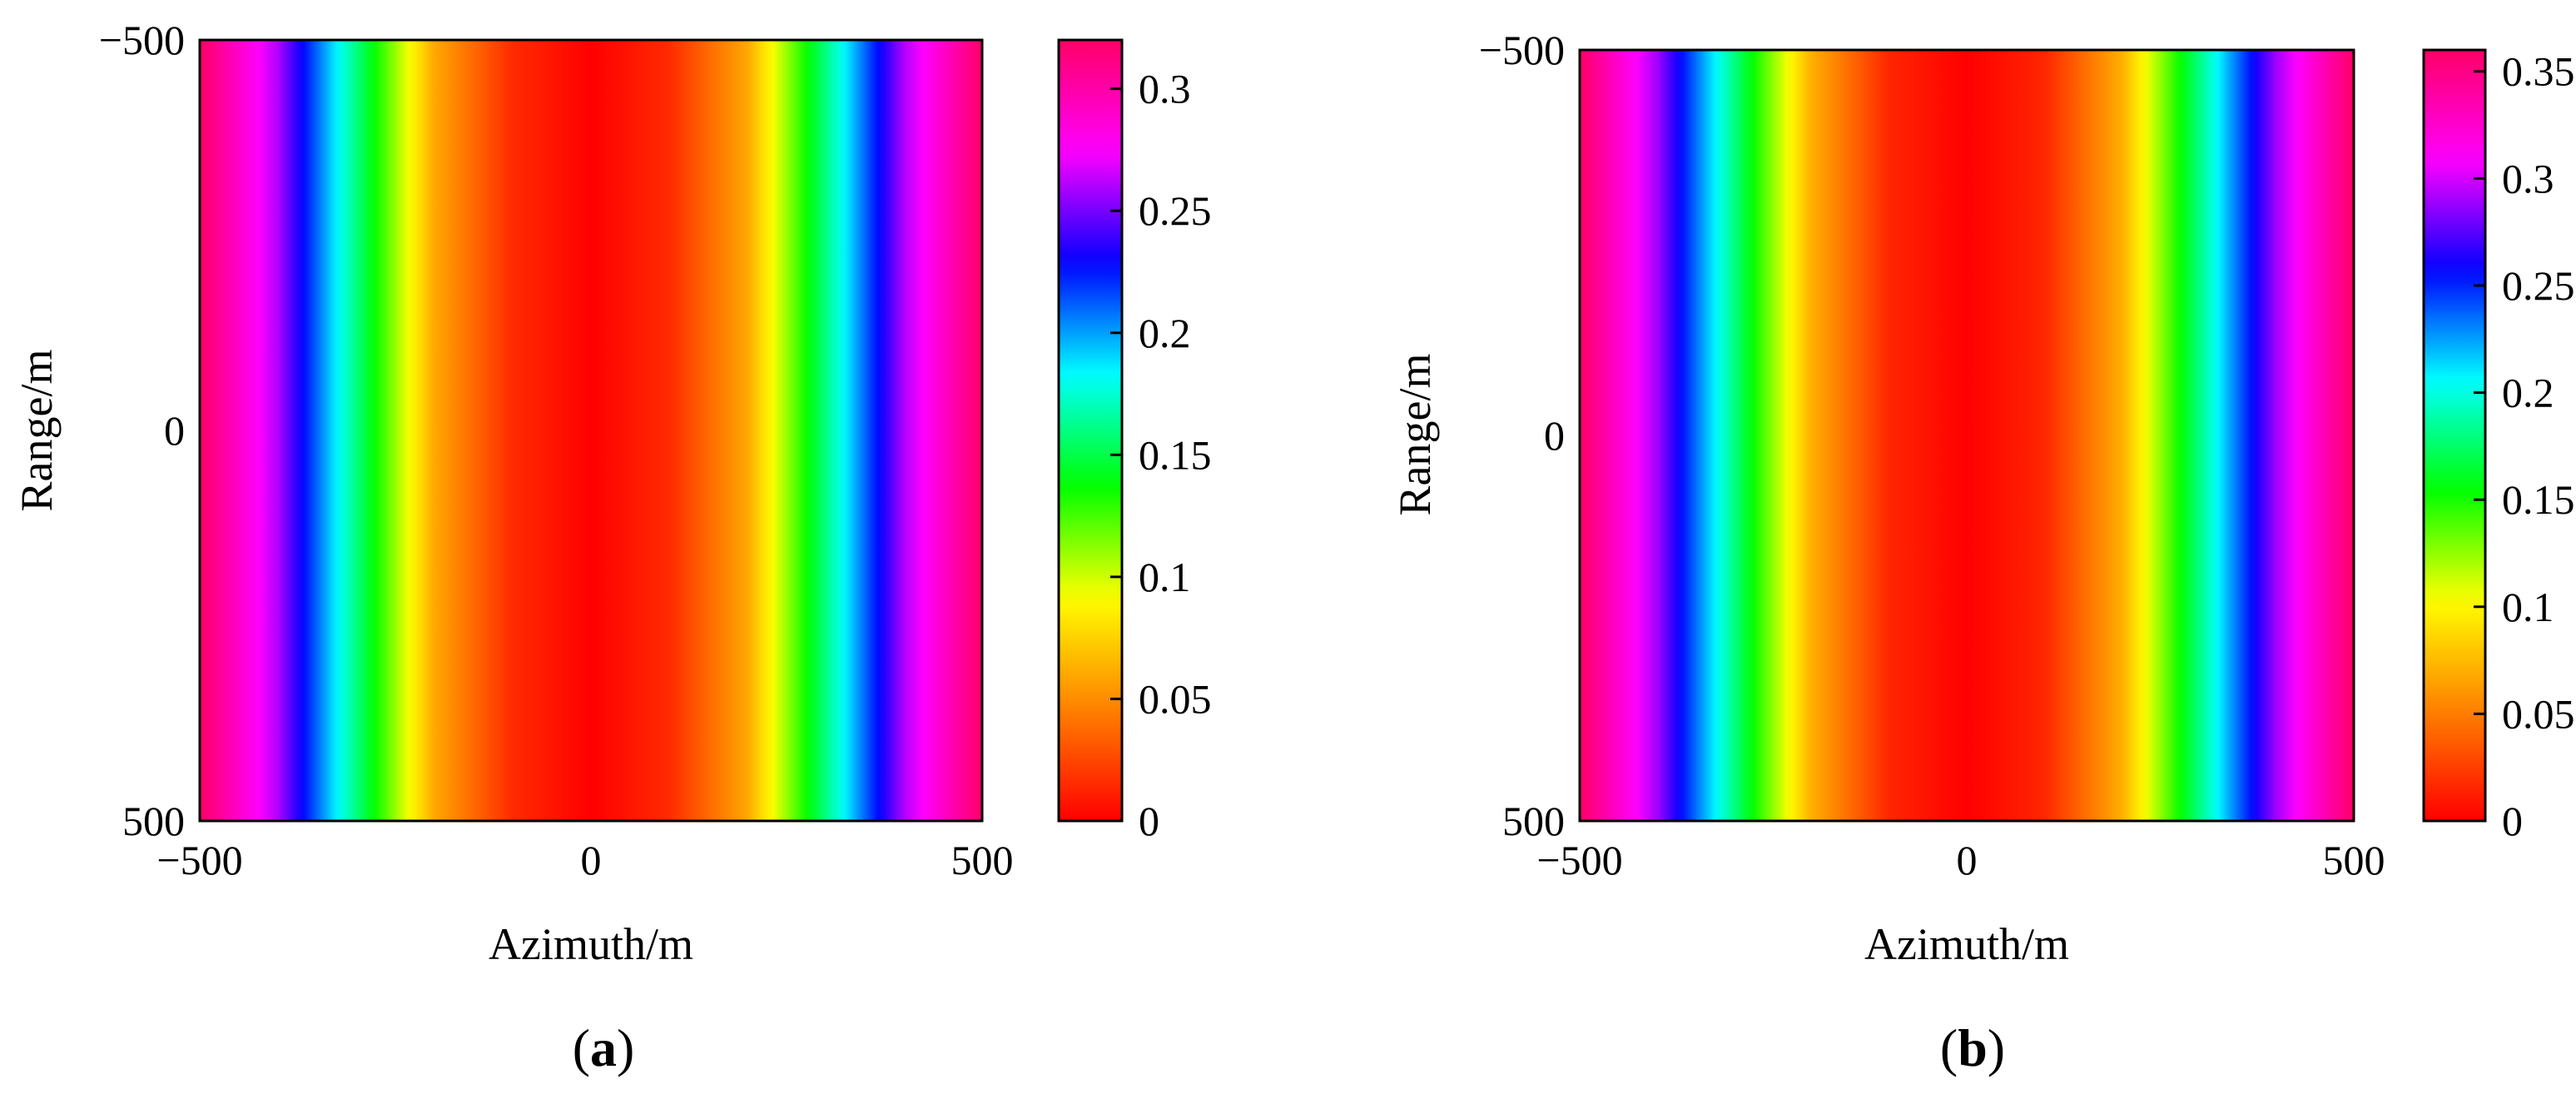  What do you see at coordinates (625, 1047) in the screenshot?
I see `subfigure-label-a-close: )` at bounding box center [625, 1047].